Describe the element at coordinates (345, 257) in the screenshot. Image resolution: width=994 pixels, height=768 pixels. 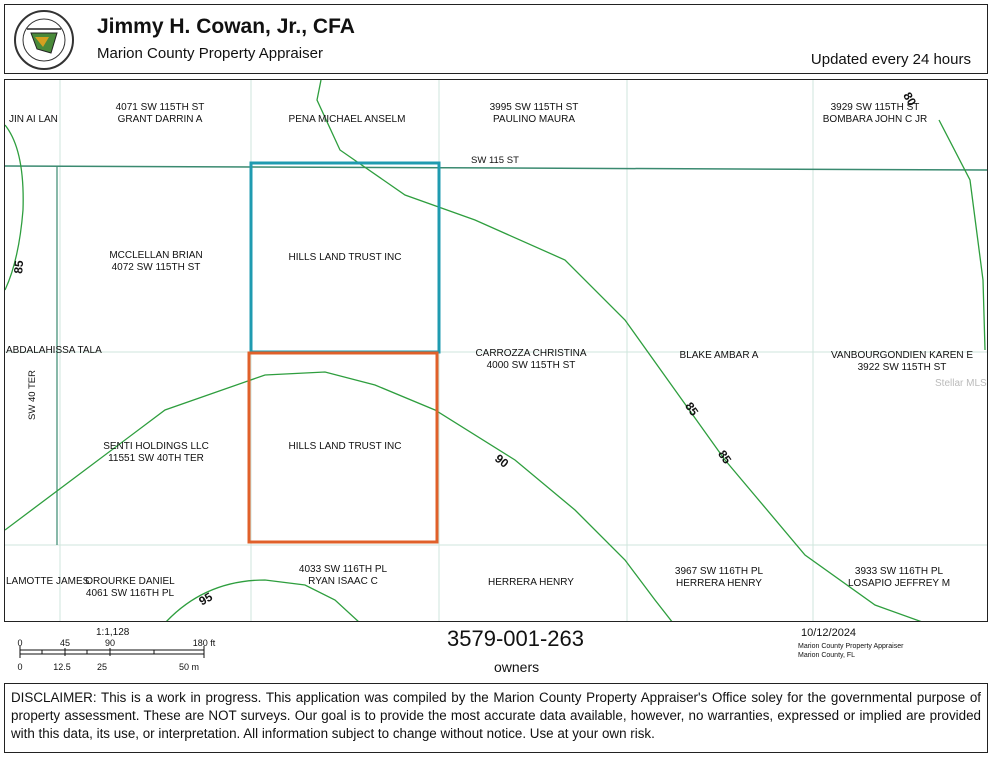
I see `subject-parcel-north-label: HILLS LAND TRUST INC` at that location.